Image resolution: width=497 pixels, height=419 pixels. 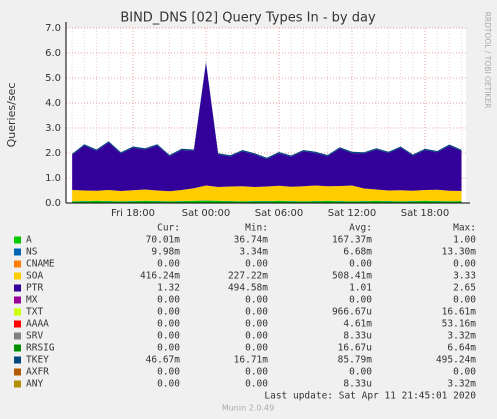 I want to click on y-tick-label: 3.0, so click(x=53, y=128).